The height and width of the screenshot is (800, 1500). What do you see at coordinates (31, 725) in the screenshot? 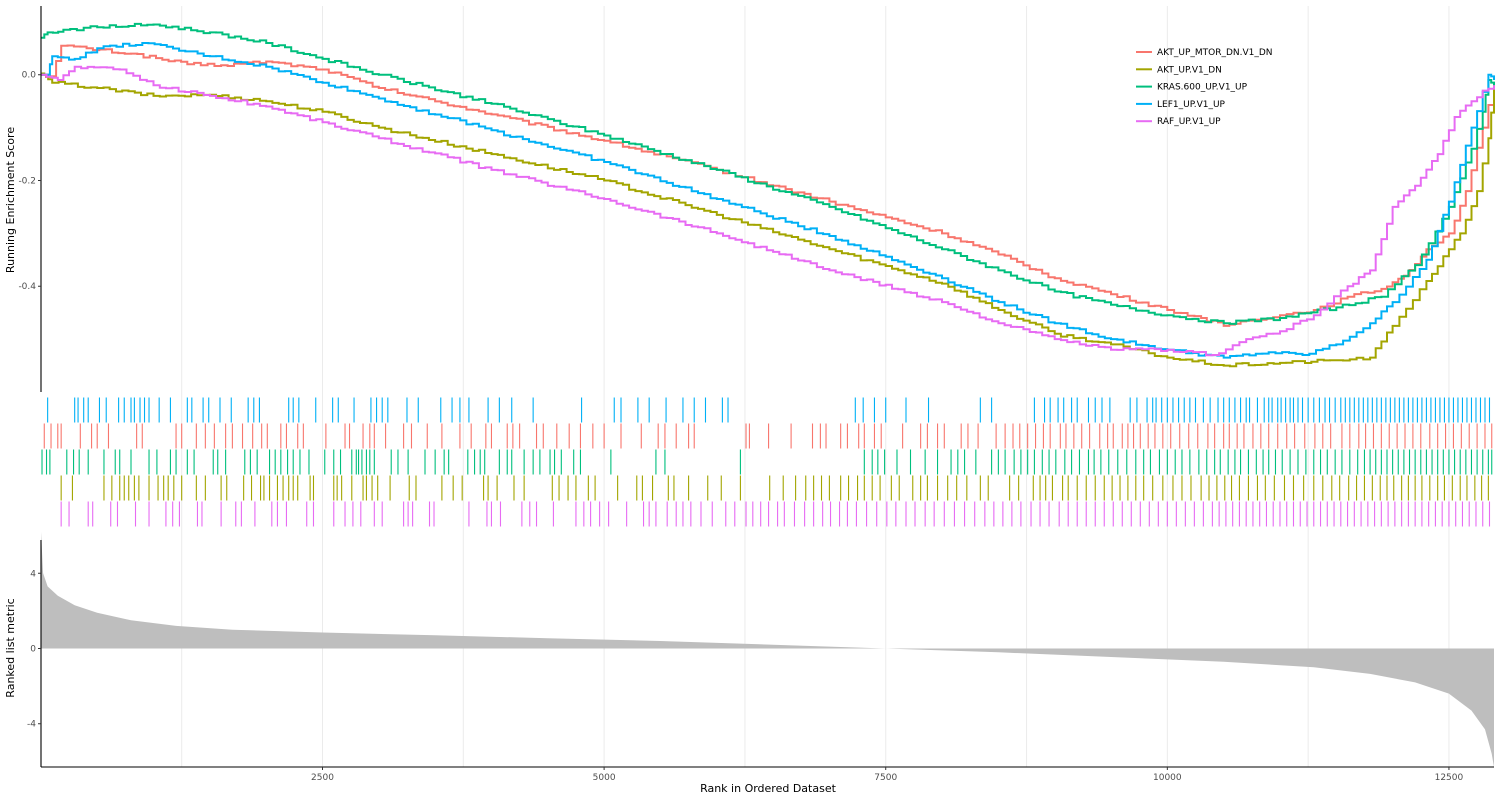
I see `metric-tick-label: -4` at bounding box center [31, 725].